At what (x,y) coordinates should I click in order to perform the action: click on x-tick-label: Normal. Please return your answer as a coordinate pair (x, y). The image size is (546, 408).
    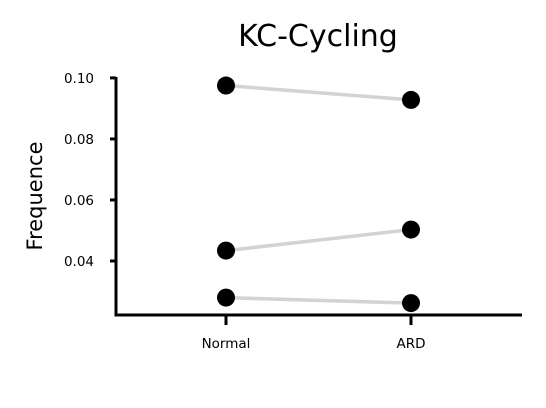
    Looking at the image, I should click on (226, 344).